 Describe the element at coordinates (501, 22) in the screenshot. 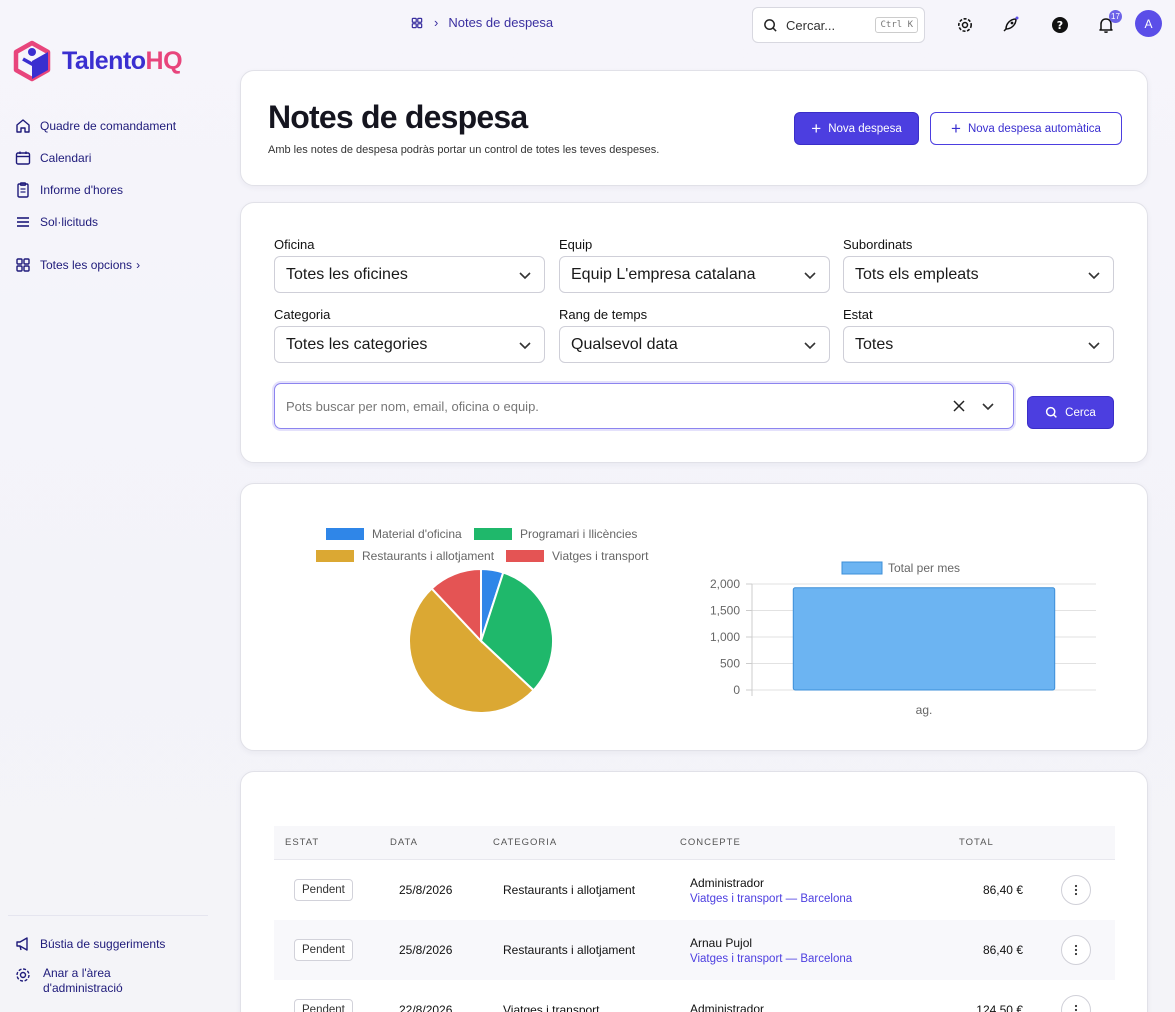

I see `breadcrumb-current: Notes de despesa` at that location.